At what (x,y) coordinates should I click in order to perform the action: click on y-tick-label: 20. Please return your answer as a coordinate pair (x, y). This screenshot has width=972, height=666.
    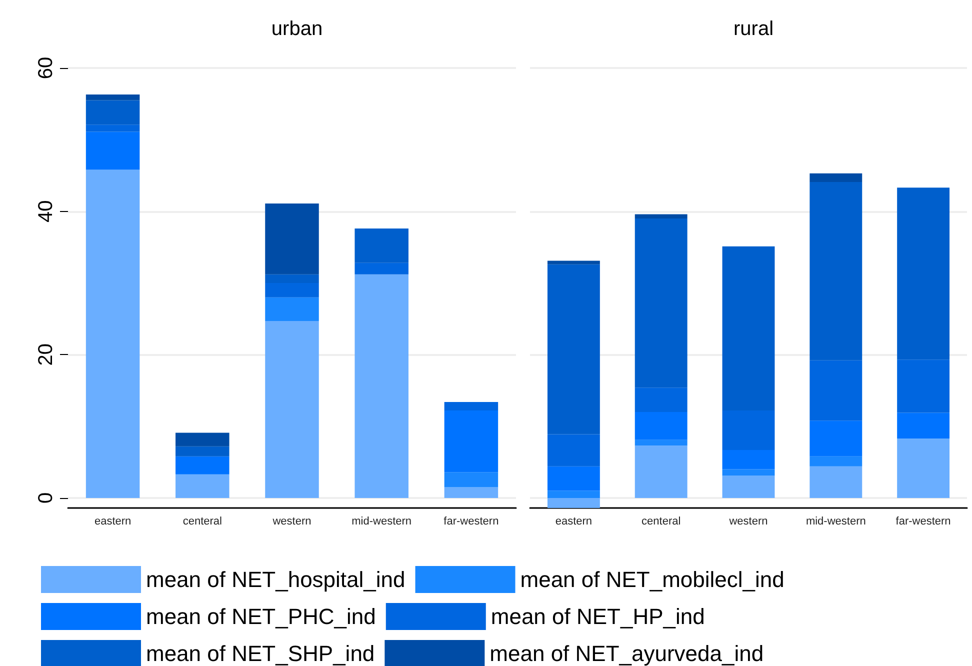
    Looking at the image, I should click on (46, 355).